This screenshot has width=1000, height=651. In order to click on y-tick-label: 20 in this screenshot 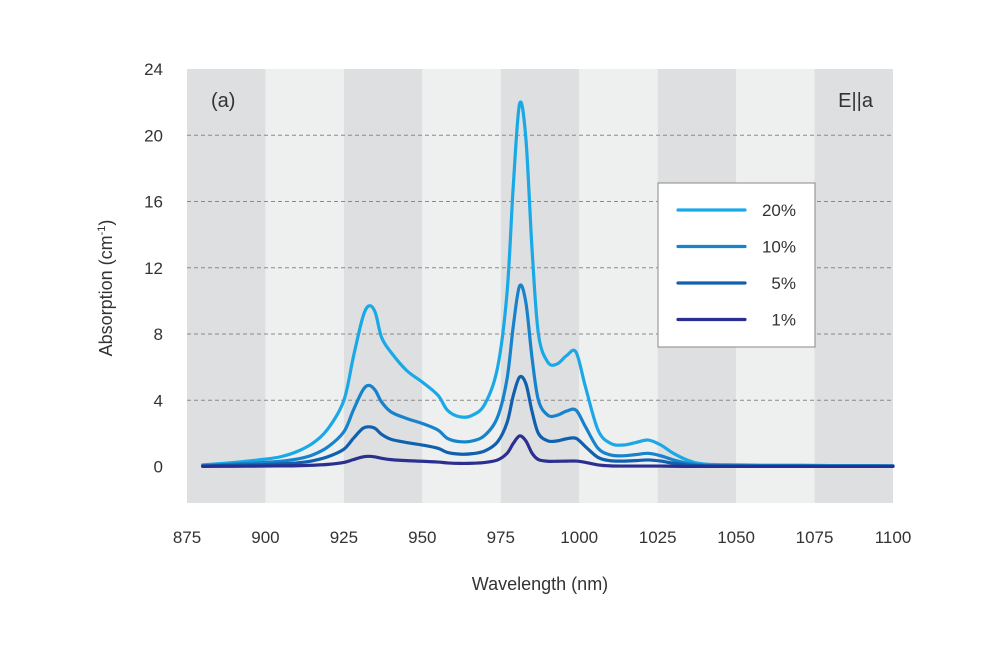, I will do `click(153, 135)`.